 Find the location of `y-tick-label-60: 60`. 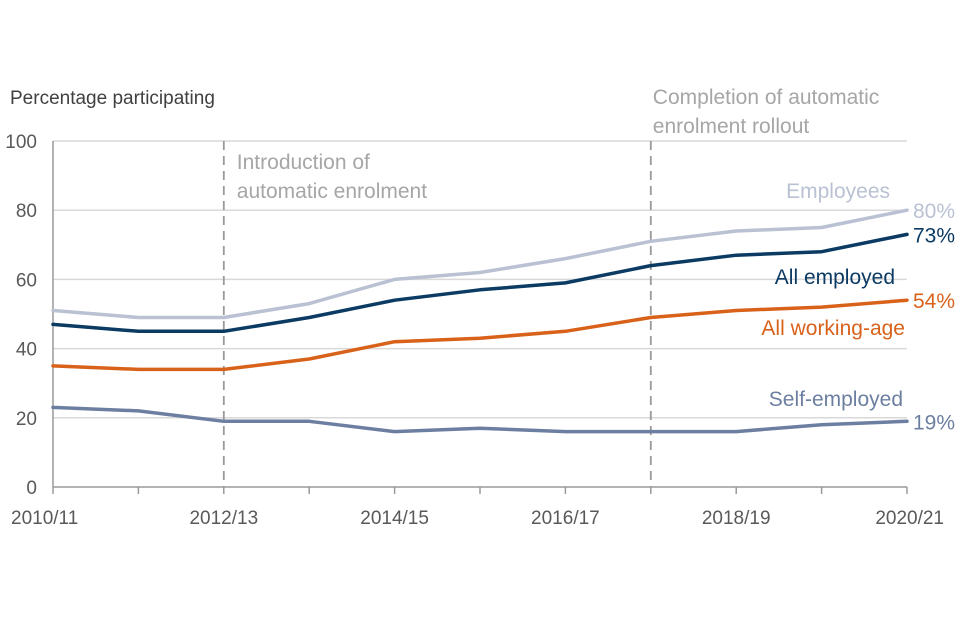

y-tick-label-60: 60 is located at coordinates (26, 280).